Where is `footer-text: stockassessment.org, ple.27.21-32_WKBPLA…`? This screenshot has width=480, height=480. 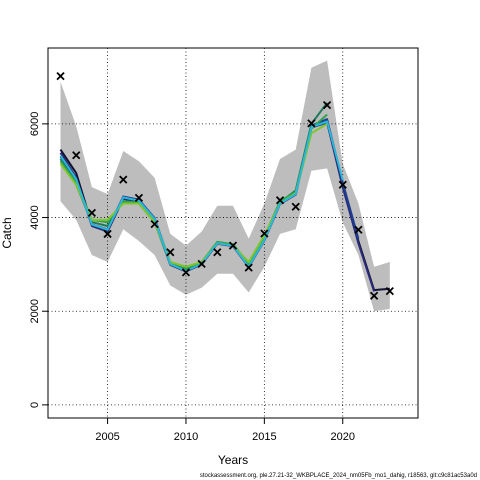
footer-text: stockassessment.org, ple.27.21-32_WKBPLA… is located at coordinates (338, 476).